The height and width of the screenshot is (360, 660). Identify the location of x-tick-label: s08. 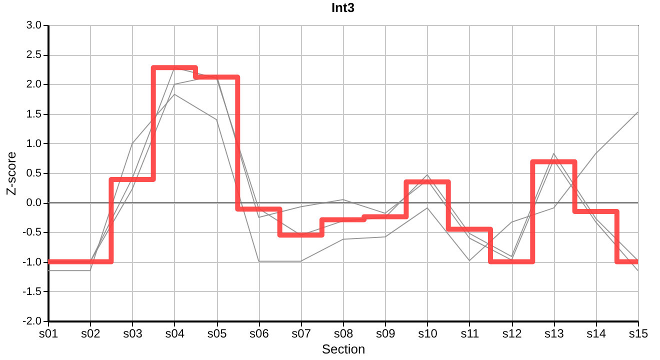
(344, 333).